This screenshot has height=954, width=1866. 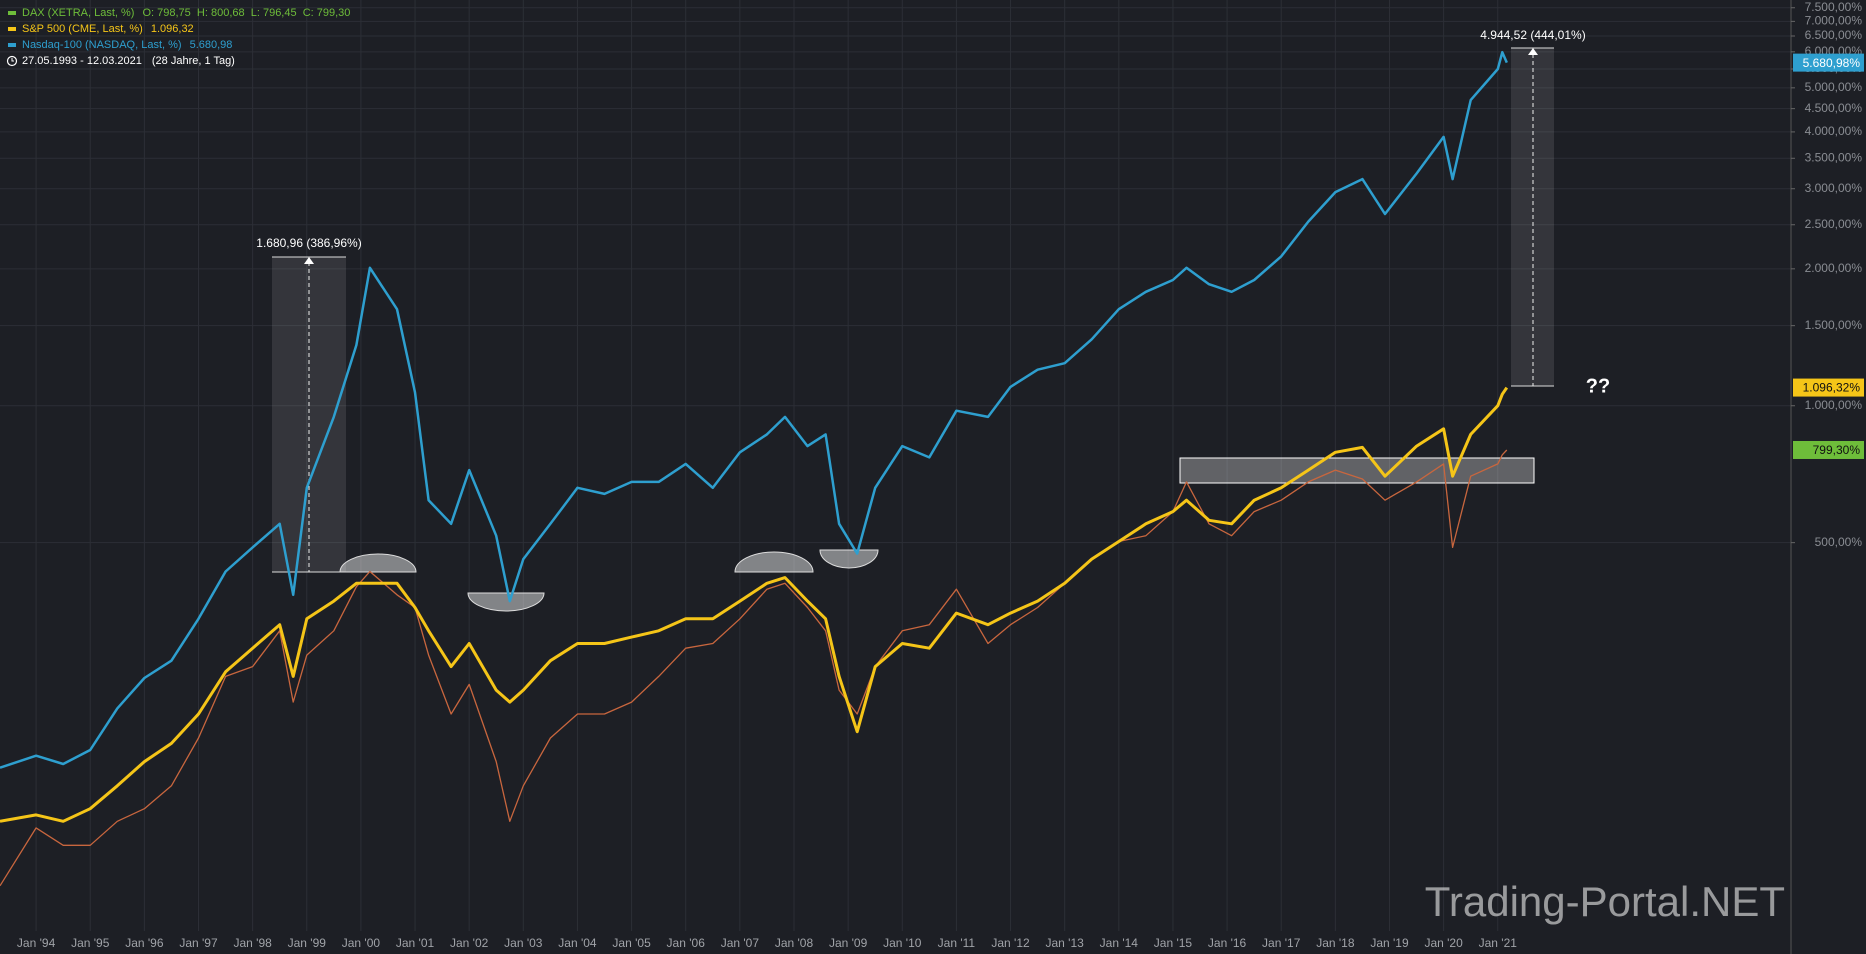 I want to click on x-tick-label: Jan '17, so click(x=1281, y=943).